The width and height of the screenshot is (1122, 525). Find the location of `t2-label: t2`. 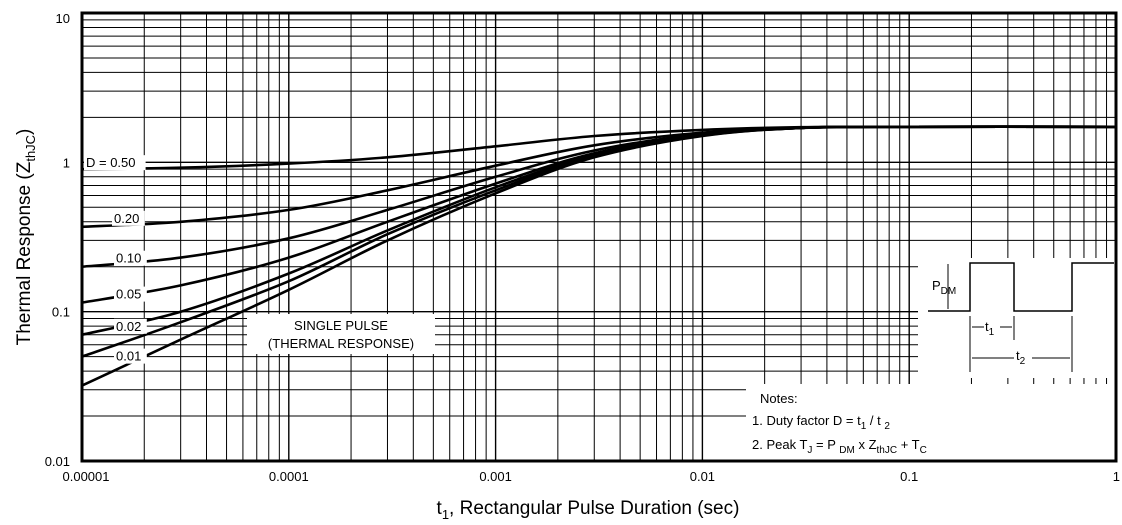

t2-label: t2 is located at coordinates (1021, 357).